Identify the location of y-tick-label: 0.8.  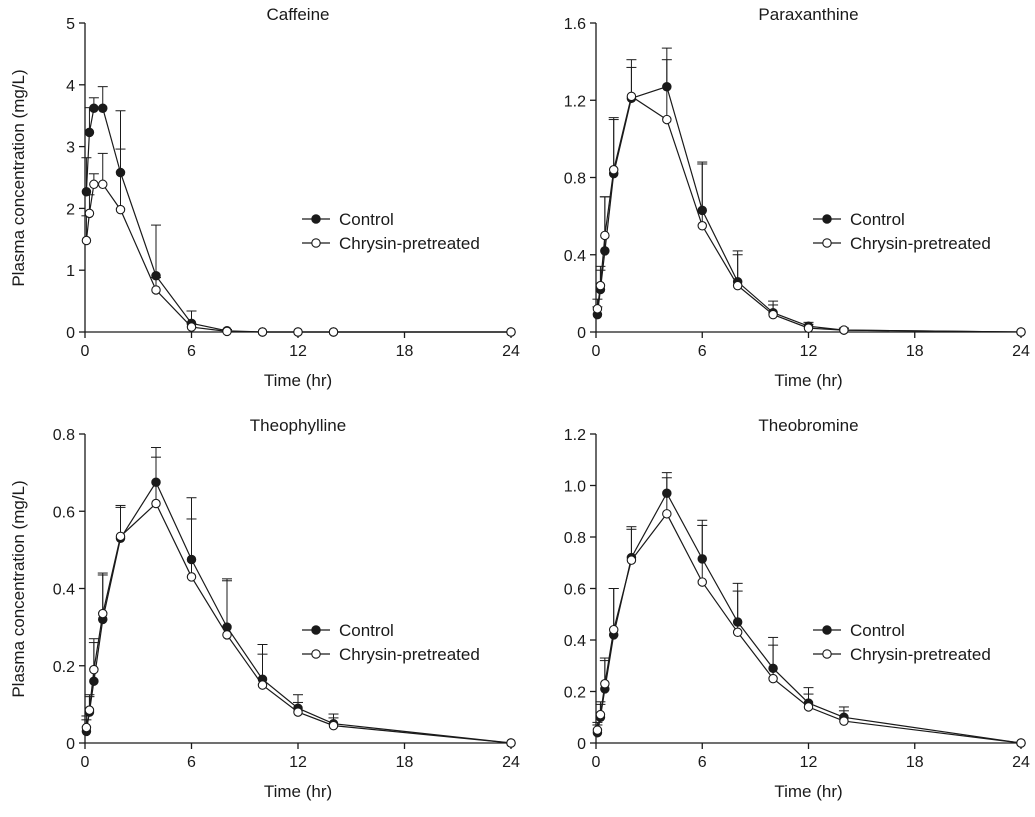
(64, 435).